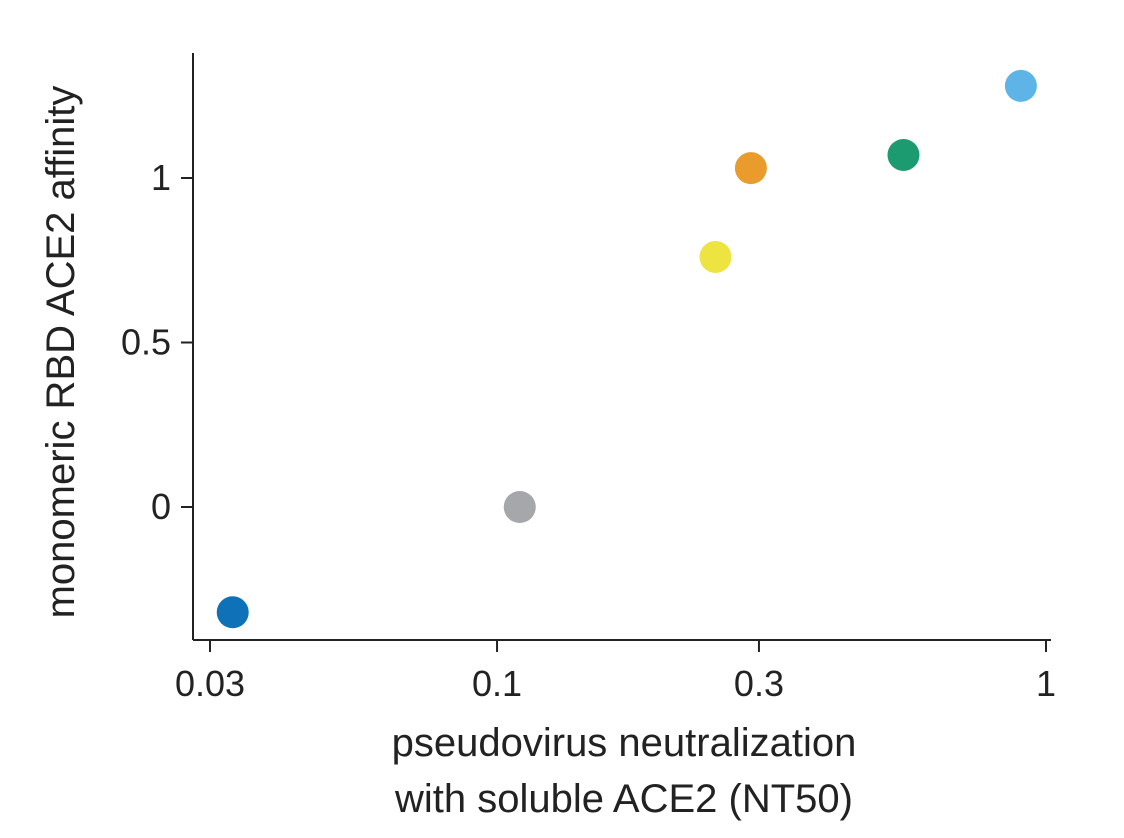 This screenshot has width=1124, height=838. I want to click on y-tick-label: 0, so click(161, 506).